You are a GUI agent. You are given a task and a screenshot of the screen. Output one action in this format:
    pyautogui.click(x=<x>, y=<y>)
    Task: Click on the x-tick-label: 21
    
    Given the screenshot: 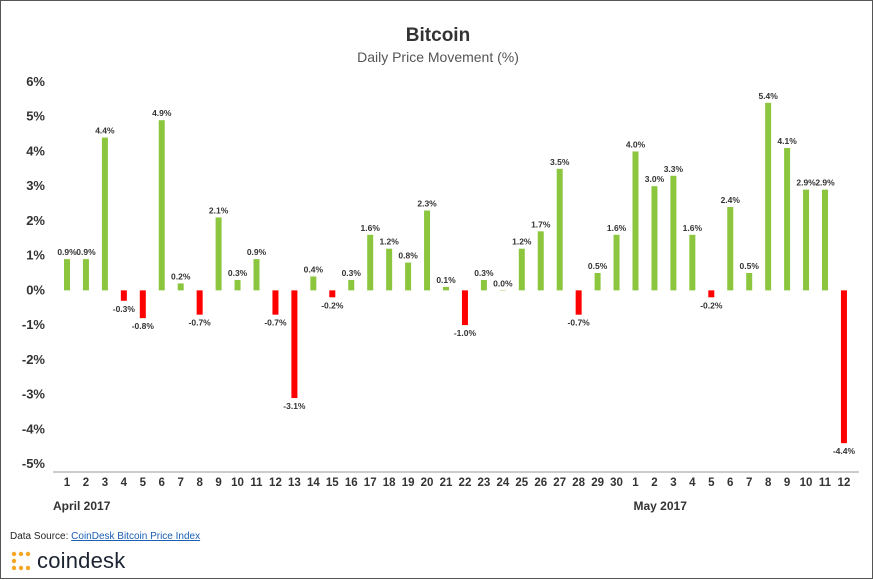 What is the action you would take?
    pyautogui.click(x=446, y=483)
    